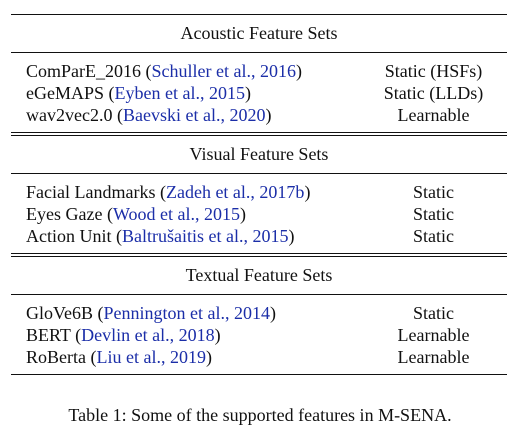 Image resolution: width=518 pixels, height=447 pixels. I want to click on feature-name-cell: ComParE_2016 (Schuller et al., 2016), so click(164, 71).